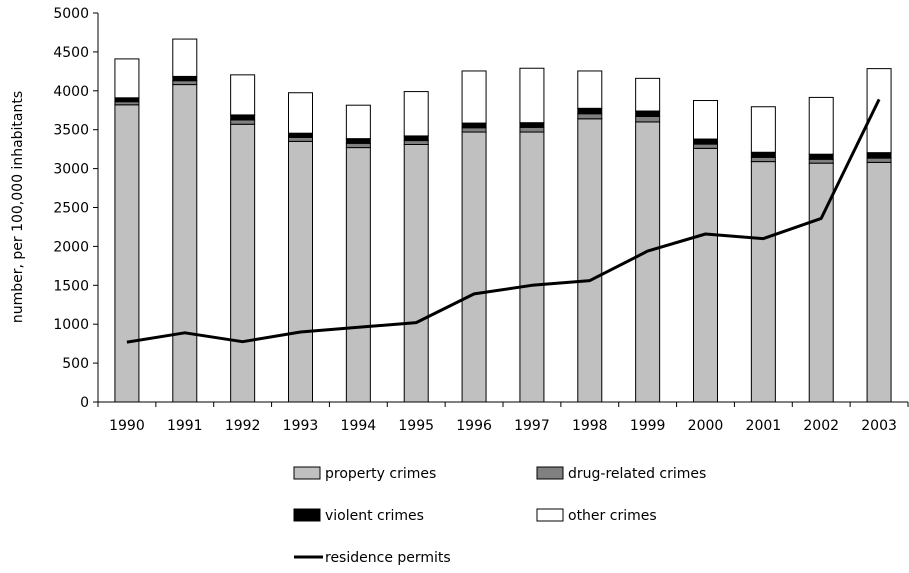 The width and height of the screenshot is (909, 573). Describe the element at coordinates (75, 364) in the screenshot. I see `y-tick-label: 500` at that location.